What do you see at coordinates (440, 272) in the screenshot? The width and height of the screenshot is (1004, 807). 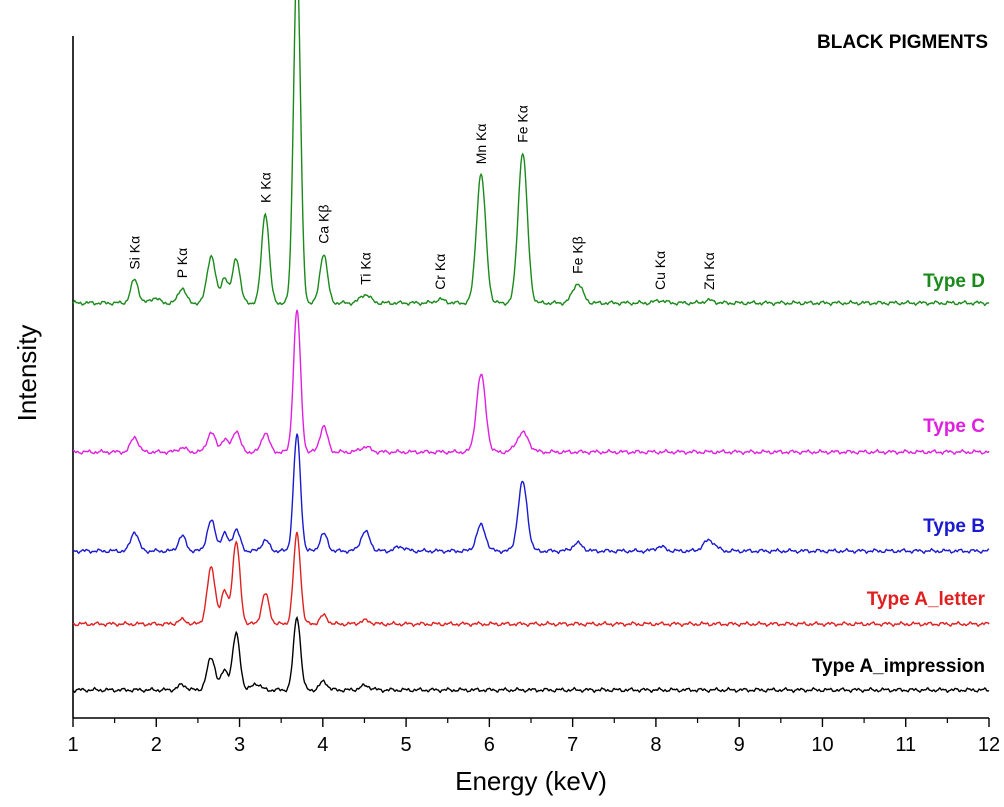 I see `peak-label: Cr Kα` at bounding box center [440, 272].